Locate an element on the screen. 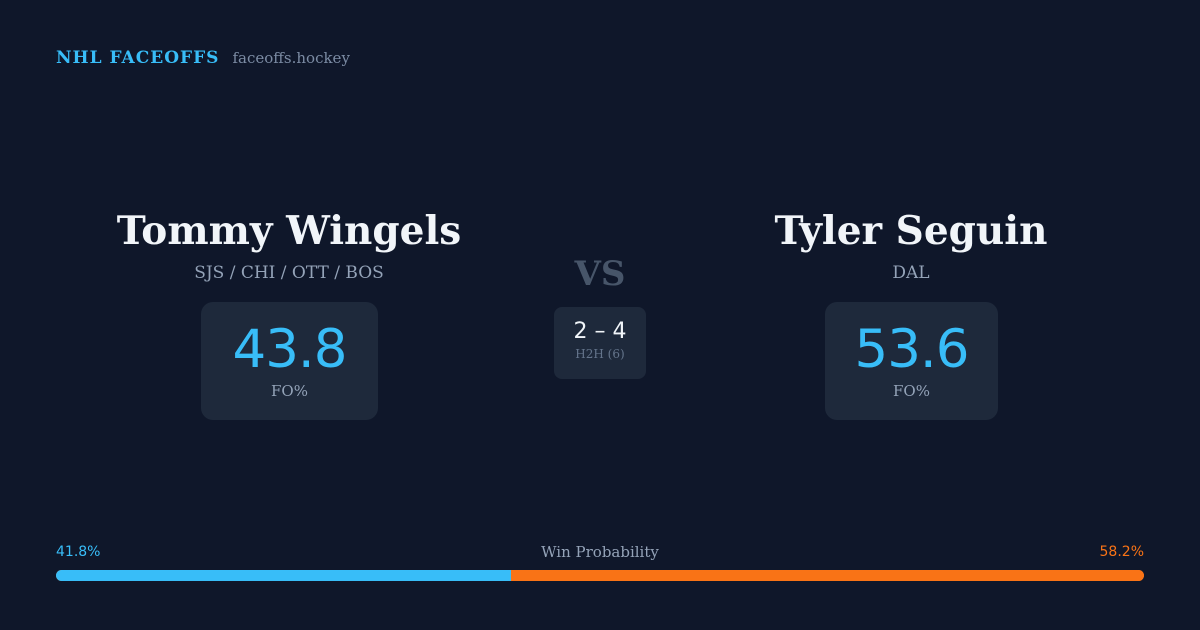 This screenshot has height=630, width=1200. right-faceoff-percentage: 53.6 is located at coordinates (911, 349).